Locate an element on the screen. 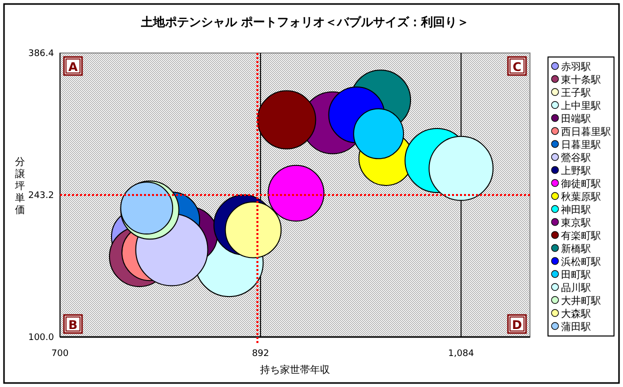  x-tick-label: 892 is located at coordinates (261, 354).